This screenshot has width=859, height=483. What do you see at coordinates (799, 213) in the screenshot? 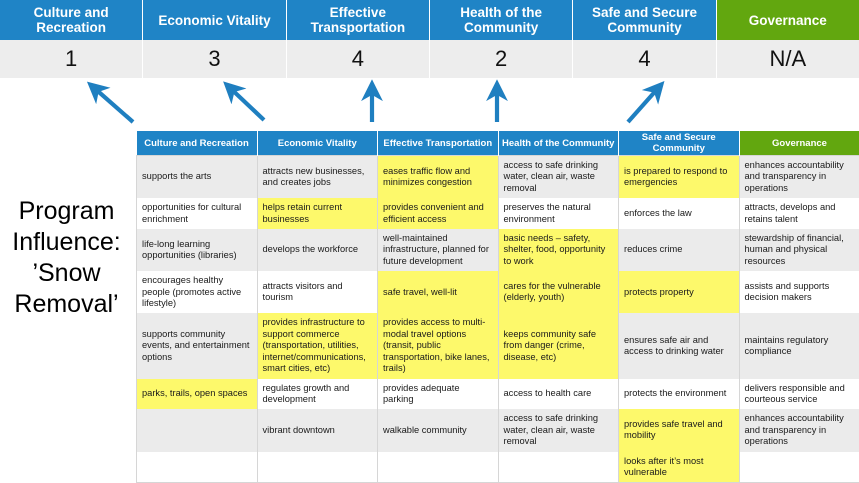
I see `matrix-cell: attracts, develops and retains talent` at bounding box center [799, 213].